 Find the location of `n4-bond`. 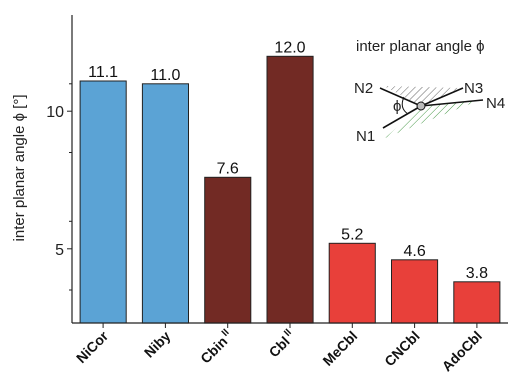

n4-bond is located at coordinates (452, 103).